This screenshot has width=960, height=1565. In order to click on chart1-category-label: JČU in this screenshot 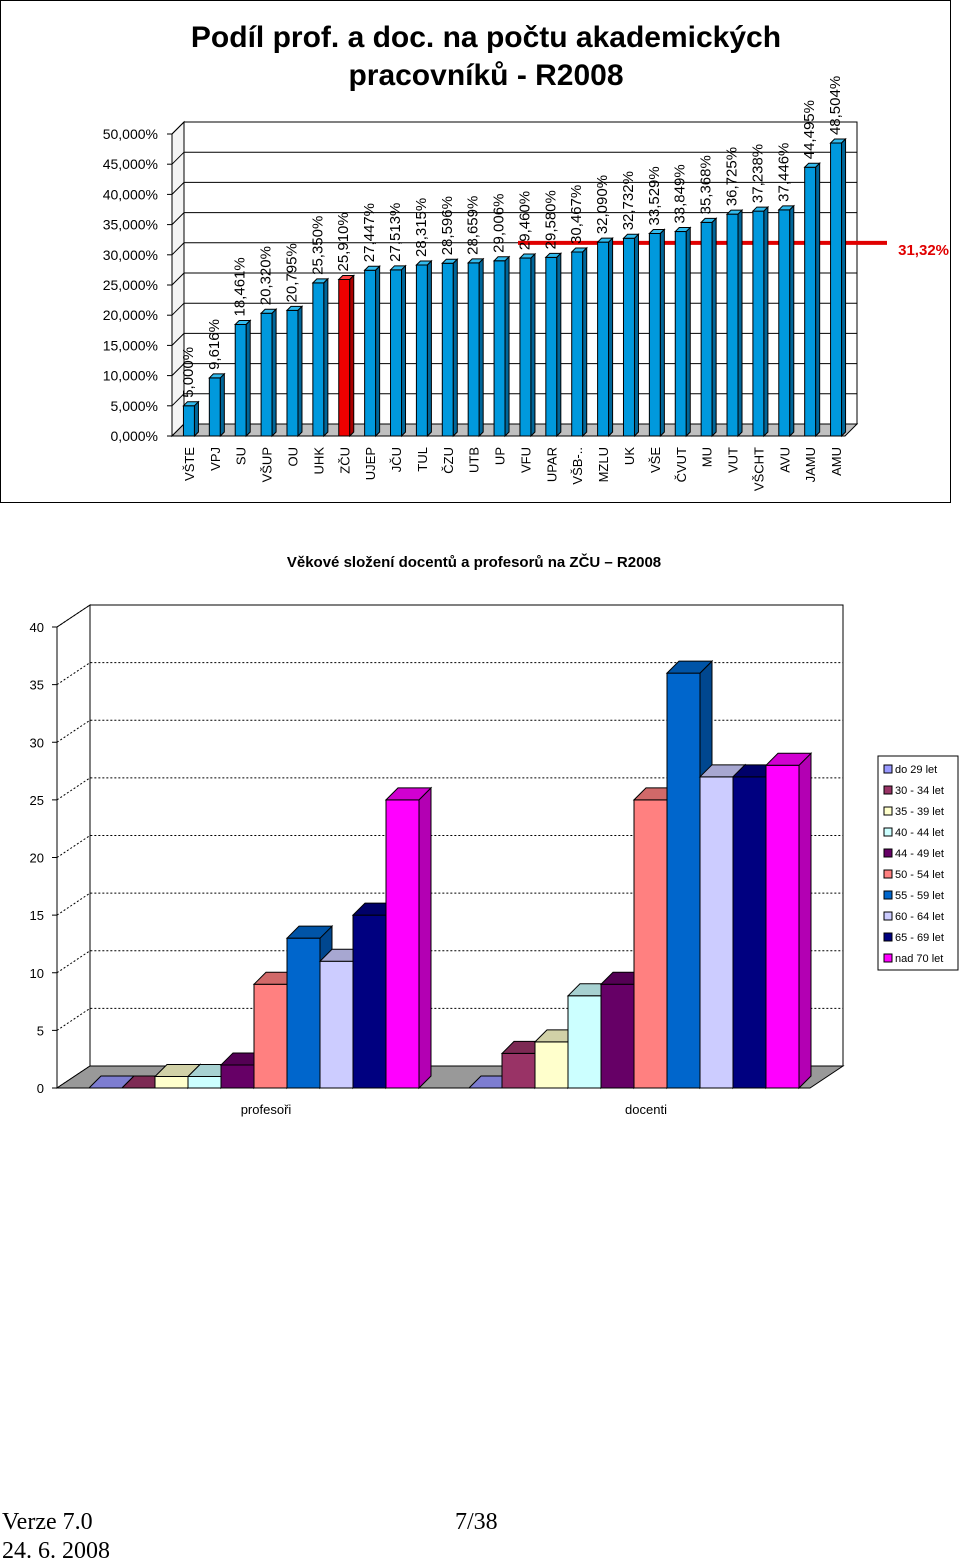, I will do `click(396, 459)`.